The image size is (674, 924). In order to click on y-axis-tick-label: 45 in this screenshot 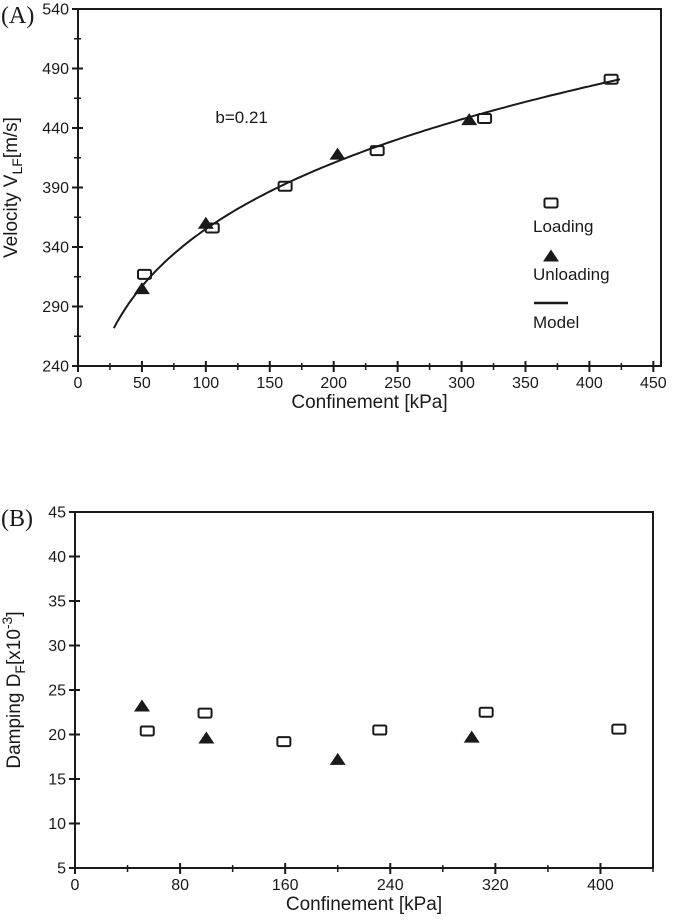, I will do `click(57, 513)`.